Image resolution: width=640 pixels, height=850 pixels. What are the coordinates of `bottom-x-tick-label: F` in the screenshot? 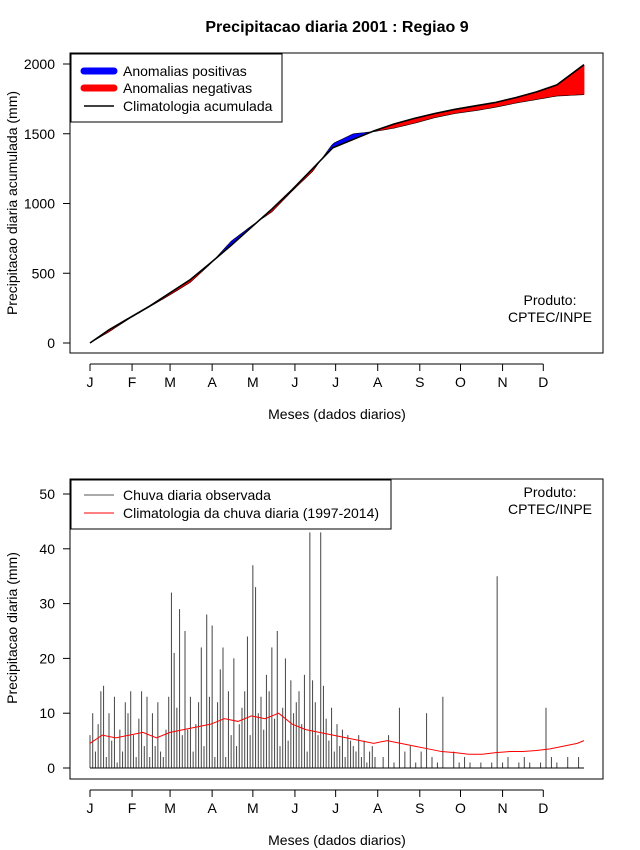 It's located at (132, 808).